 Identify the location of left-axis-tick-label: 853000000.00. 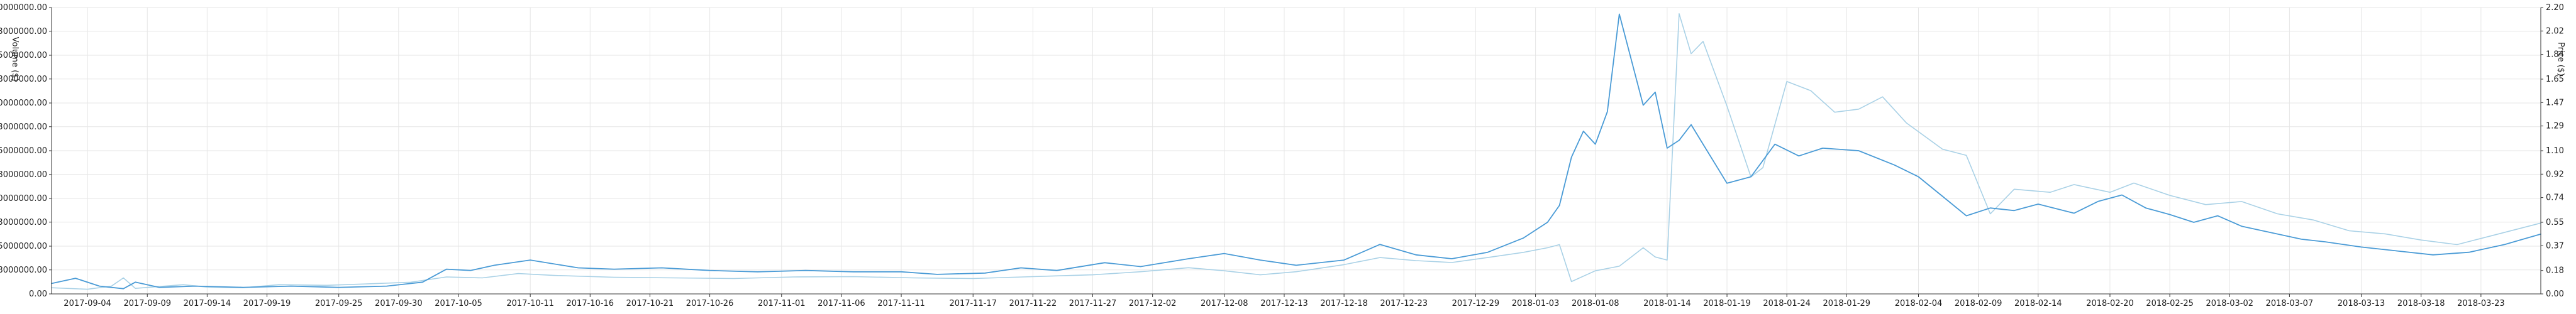
(23, 32).